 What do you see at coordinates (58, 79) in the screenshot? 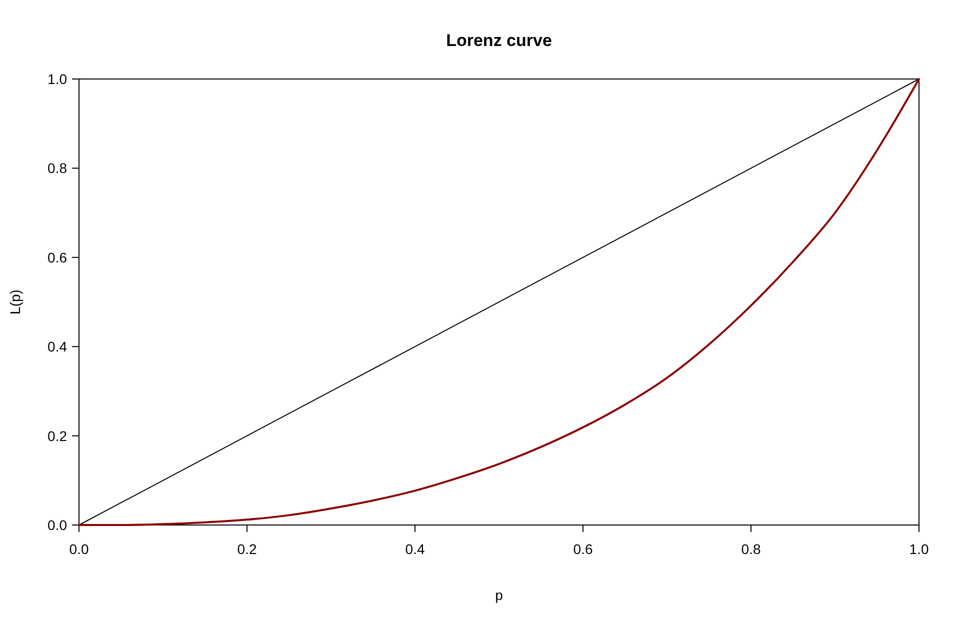
I see `y-tick-label: 1.0` at bounding box center [58, 79].